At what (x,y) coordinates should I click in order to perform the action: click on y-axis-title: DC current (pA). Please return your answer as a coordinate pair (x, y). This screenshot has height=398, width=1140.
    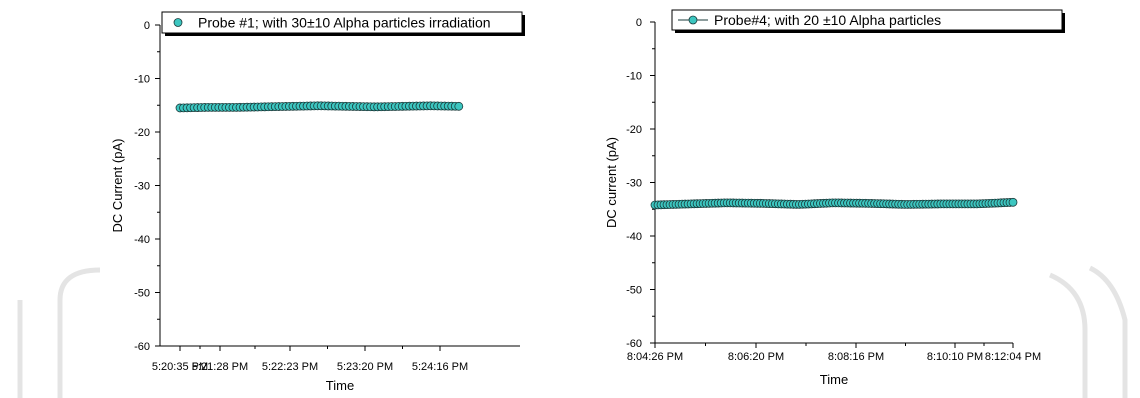
    Looking at the image, I should click on (611, 182).